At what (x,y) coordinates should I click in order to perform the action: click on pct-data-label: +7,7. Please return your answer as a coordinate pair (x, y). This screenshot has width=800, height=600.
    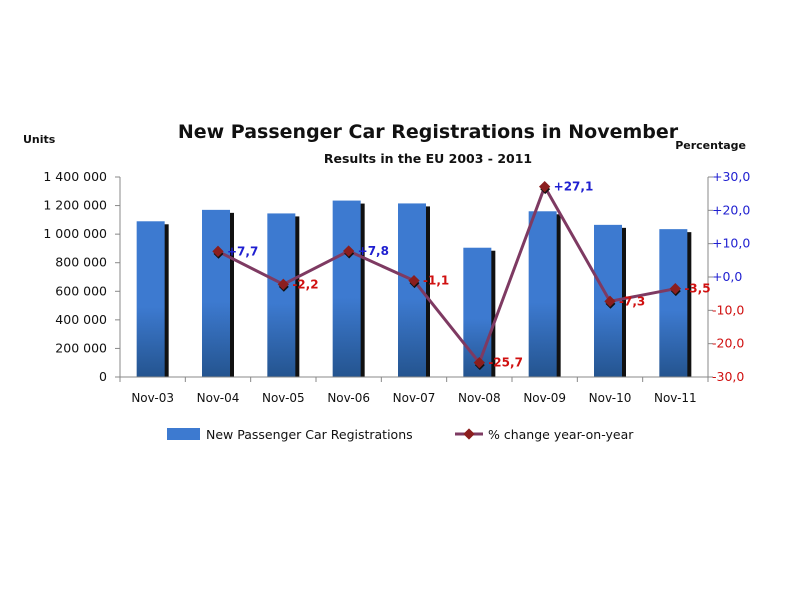
    Looking at the image, I should click on (242, 251).